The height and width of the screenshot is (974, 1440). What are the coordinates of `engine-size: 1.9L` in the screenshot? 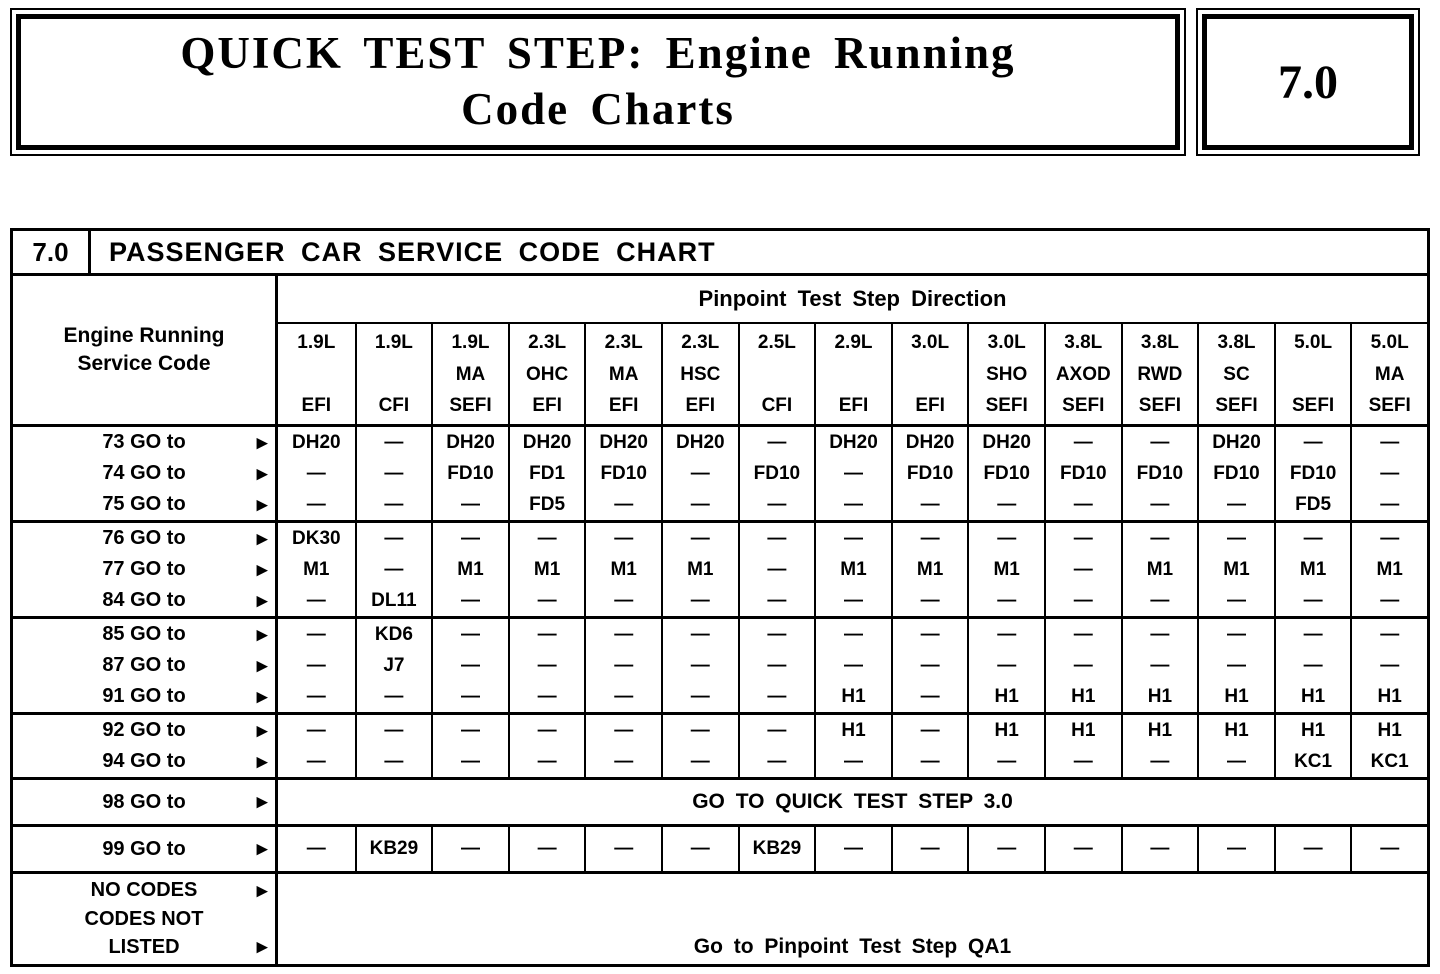 It's located at (470, 342).